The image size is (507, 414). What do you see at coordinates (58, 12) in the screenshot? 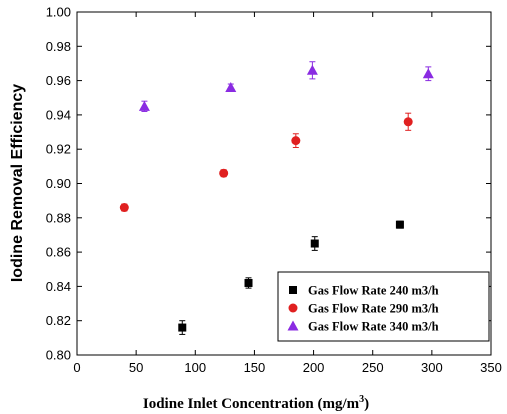
I see `y-tick-label: 1.00` at bounding box center [58, 12].